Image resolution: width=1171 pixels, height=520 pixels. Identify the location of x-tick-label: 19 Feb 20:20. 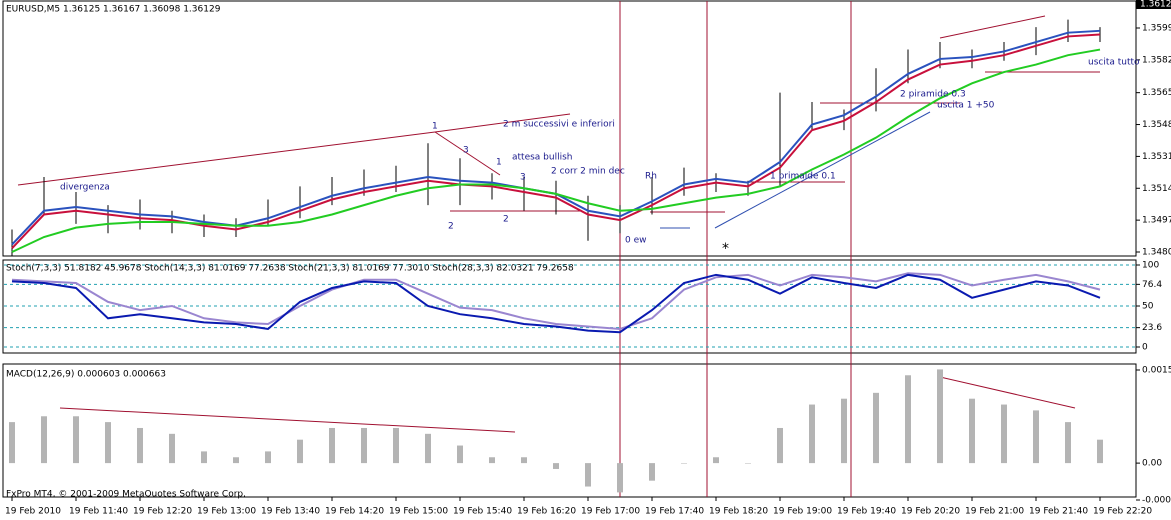
(930, 512).